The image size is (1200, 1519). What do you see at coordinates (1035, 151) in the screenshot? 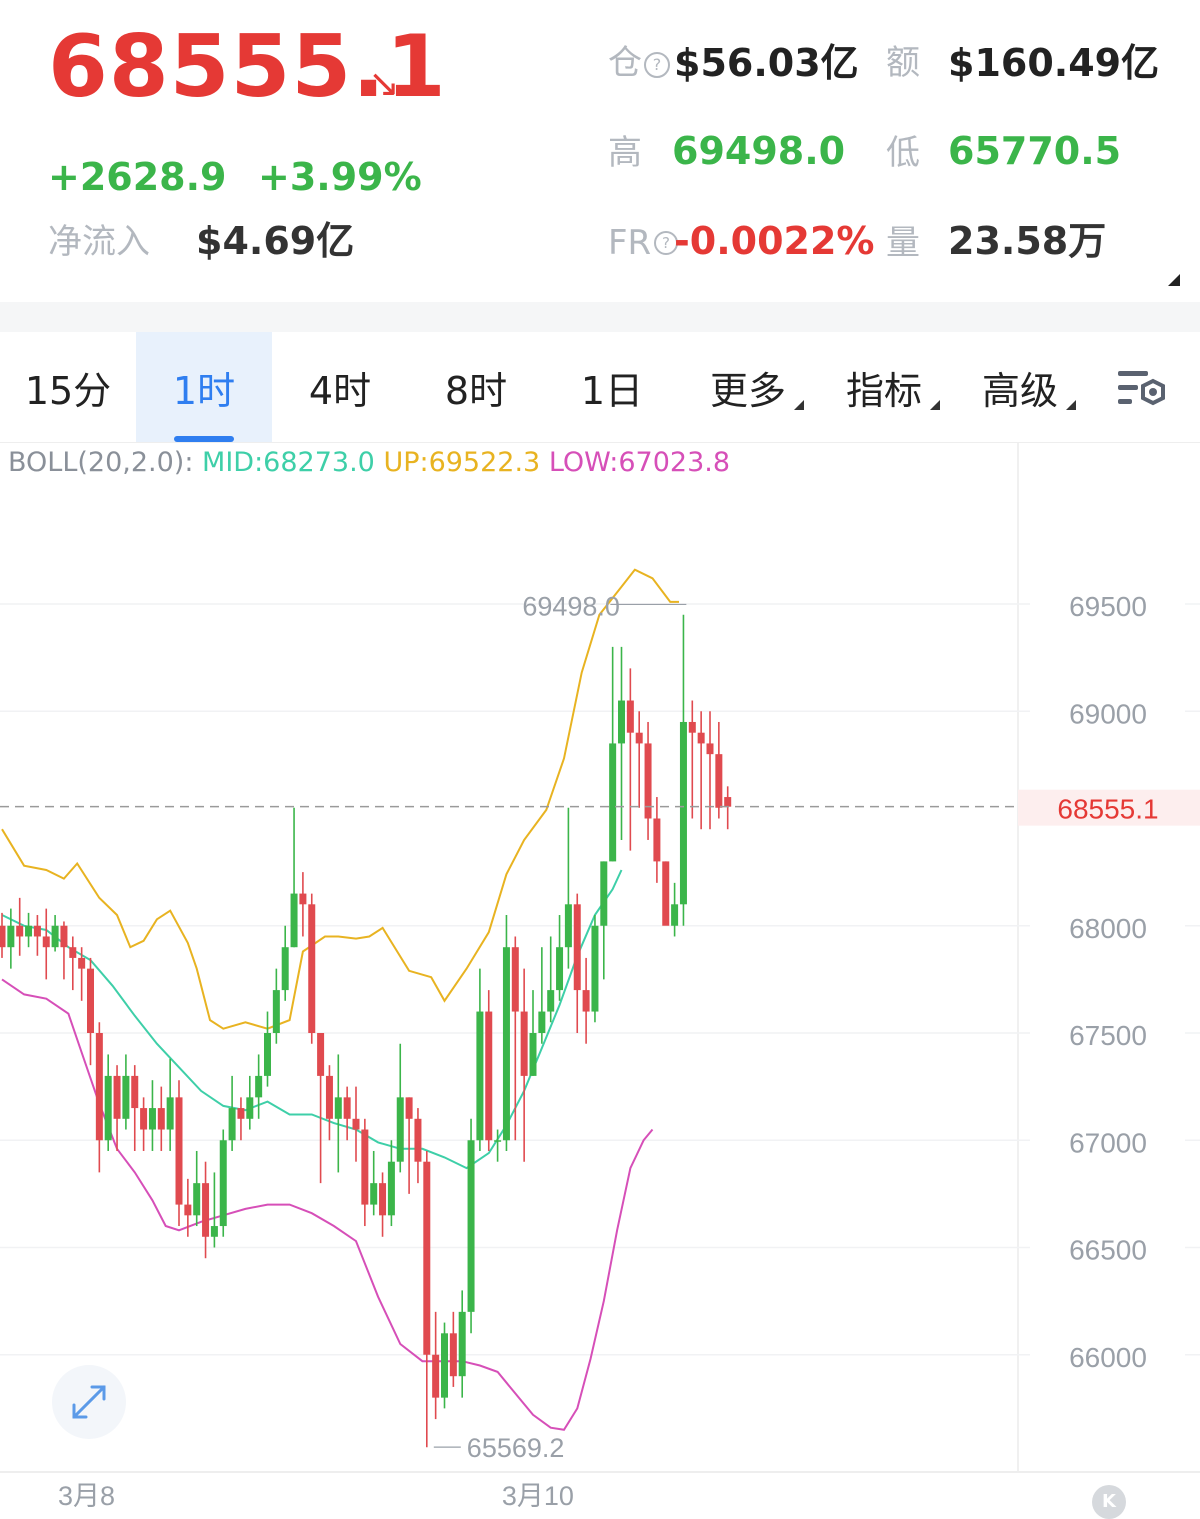
I see `low-value: 65770.5` at bounding box center [1035, 151].